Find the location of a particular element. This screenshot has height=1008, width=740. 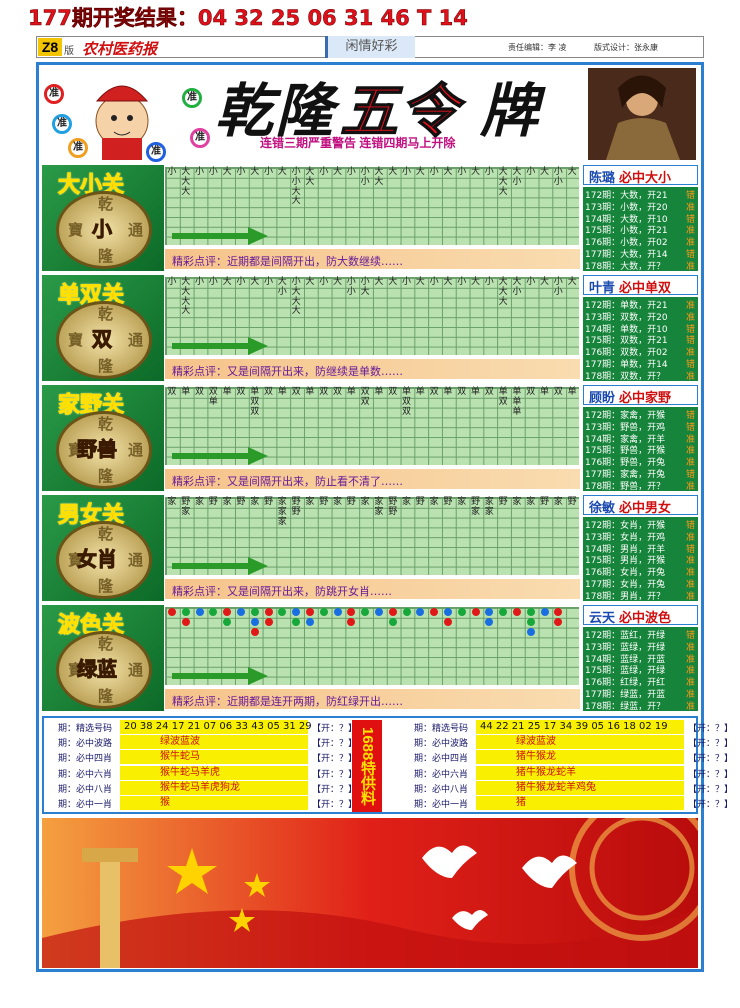

pick-label: 期：必中一肖 is located at coordinates (441, 805).